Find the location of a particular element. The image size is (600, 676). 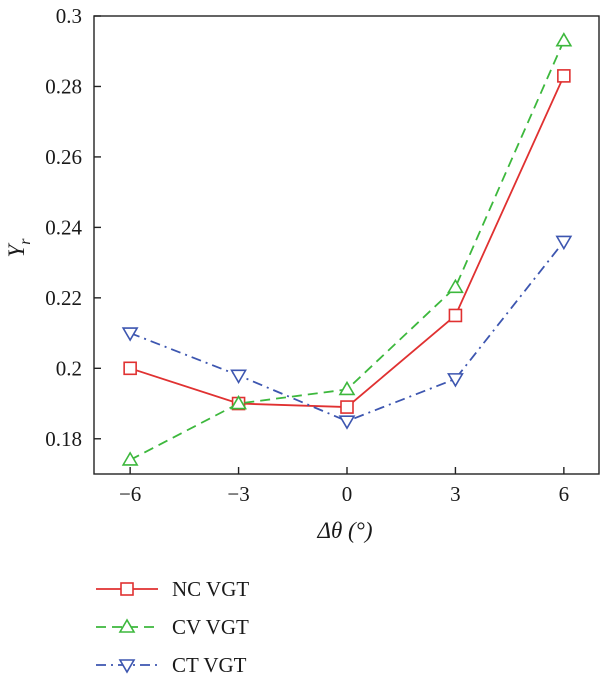

y-axis-title-subscript: r is located at coordinates (25, 241).